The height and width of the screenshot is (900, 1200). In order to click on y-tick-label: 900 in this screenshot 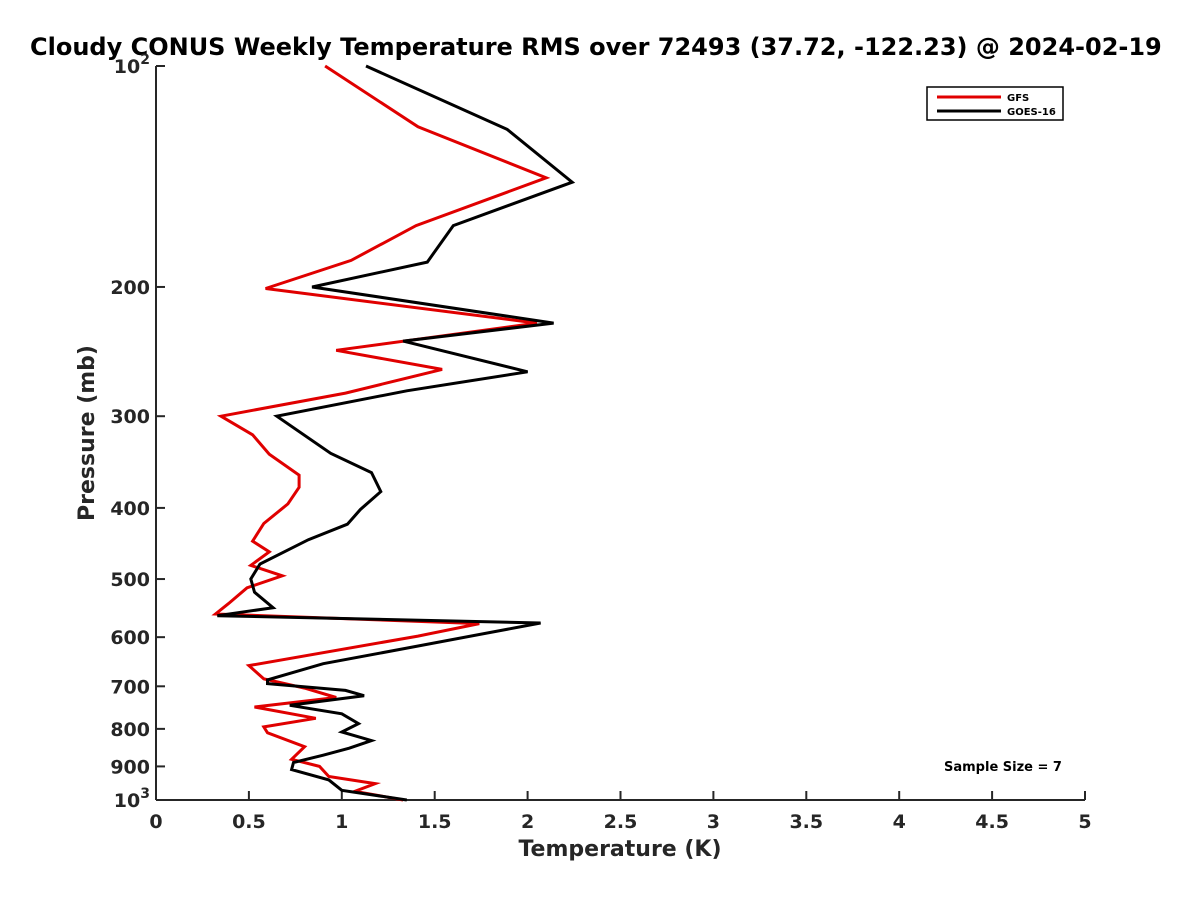, I will do `click(130, 767)`.